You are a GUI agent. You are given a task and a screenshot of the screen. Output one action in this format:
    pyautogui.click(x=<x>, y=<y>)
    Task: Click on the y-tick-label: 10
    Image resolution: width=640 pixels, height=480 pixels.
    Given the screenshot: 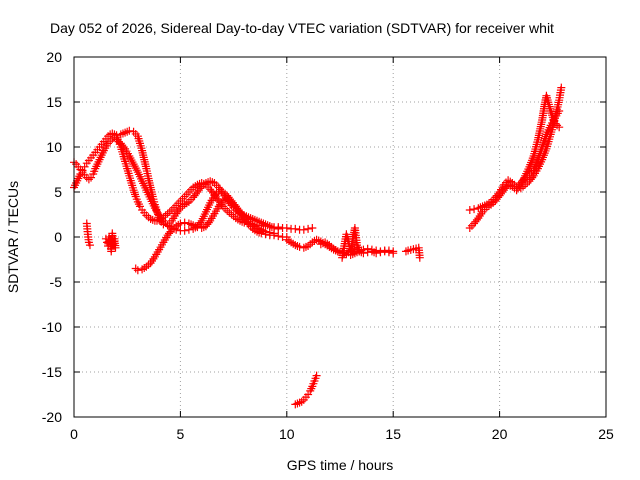 What is the action you would take?
    pyautogui.click(x=54, y=147)
    